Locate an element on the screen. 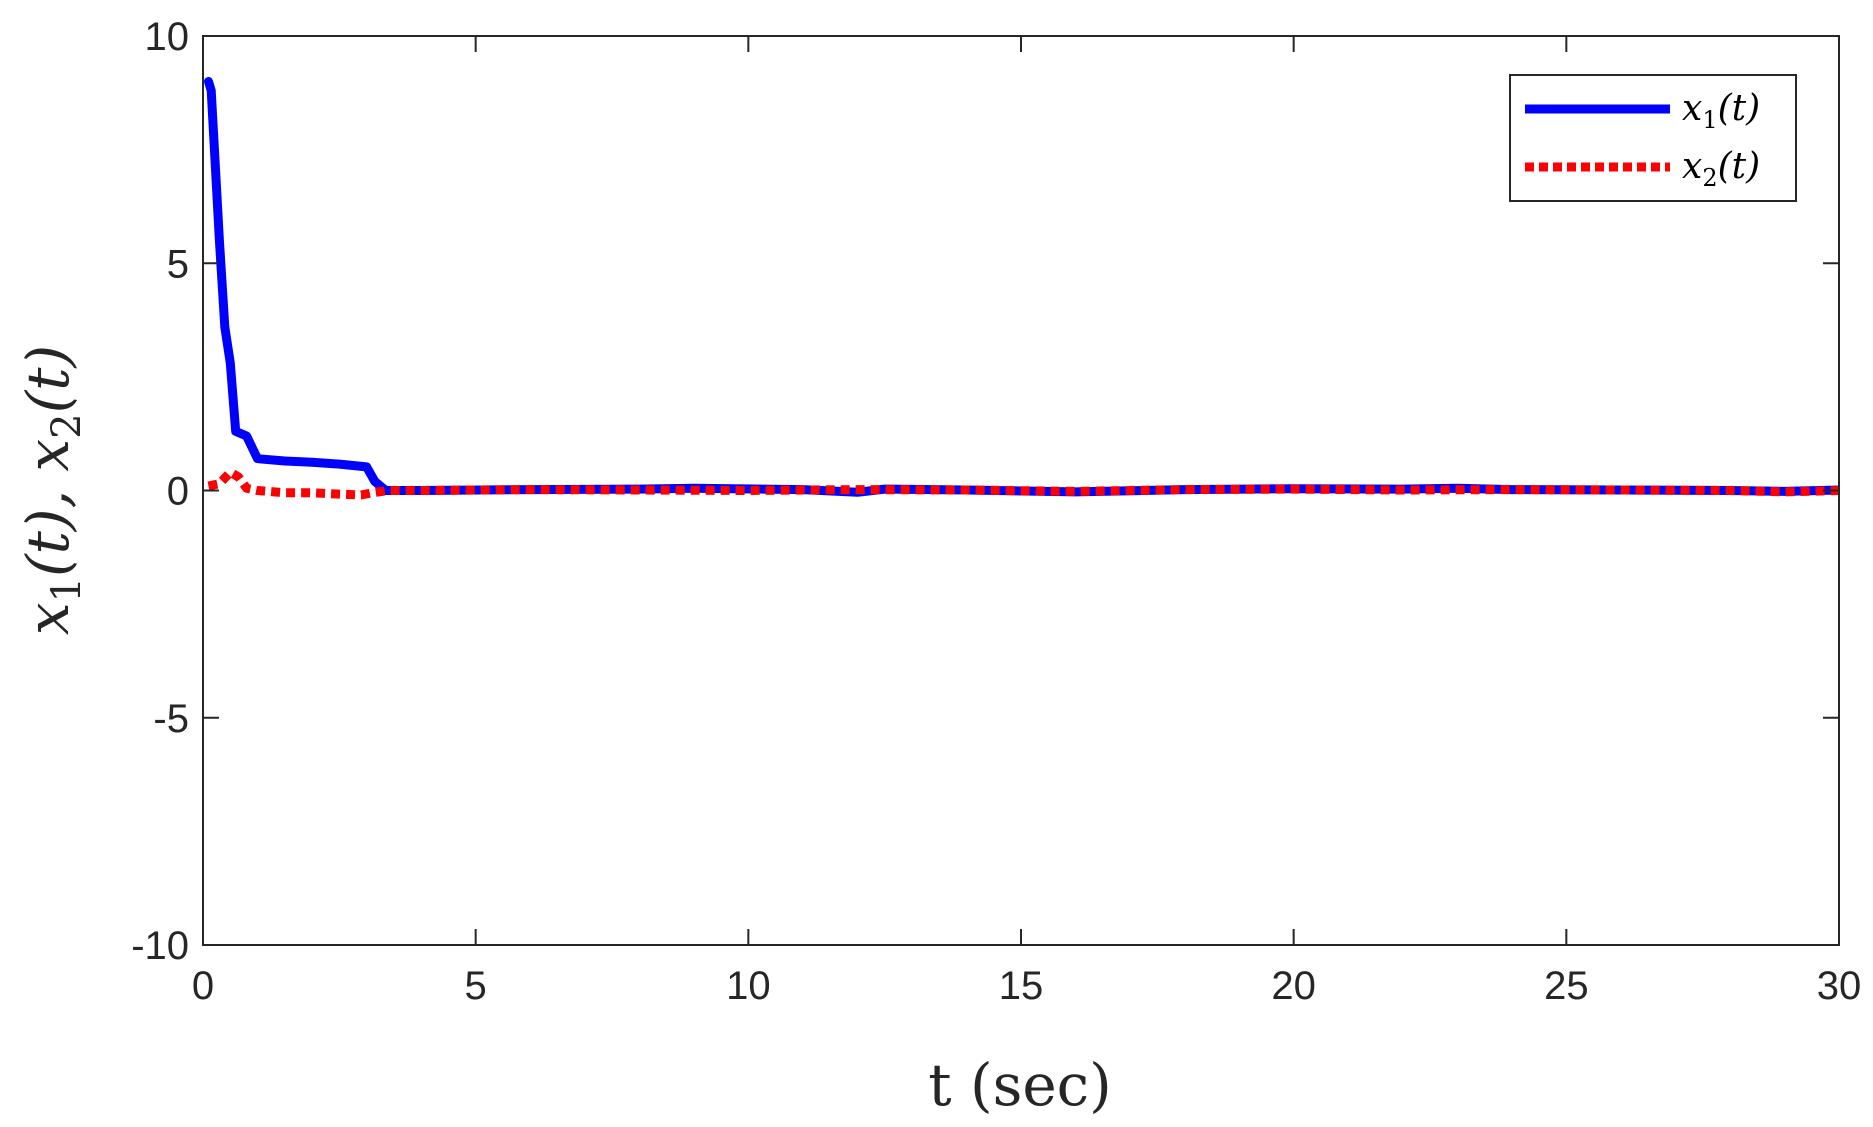 The width and height of the screenshot is (1873, 1127). x-axis-title: t (sec) is located at coordinates (1020, 1085).